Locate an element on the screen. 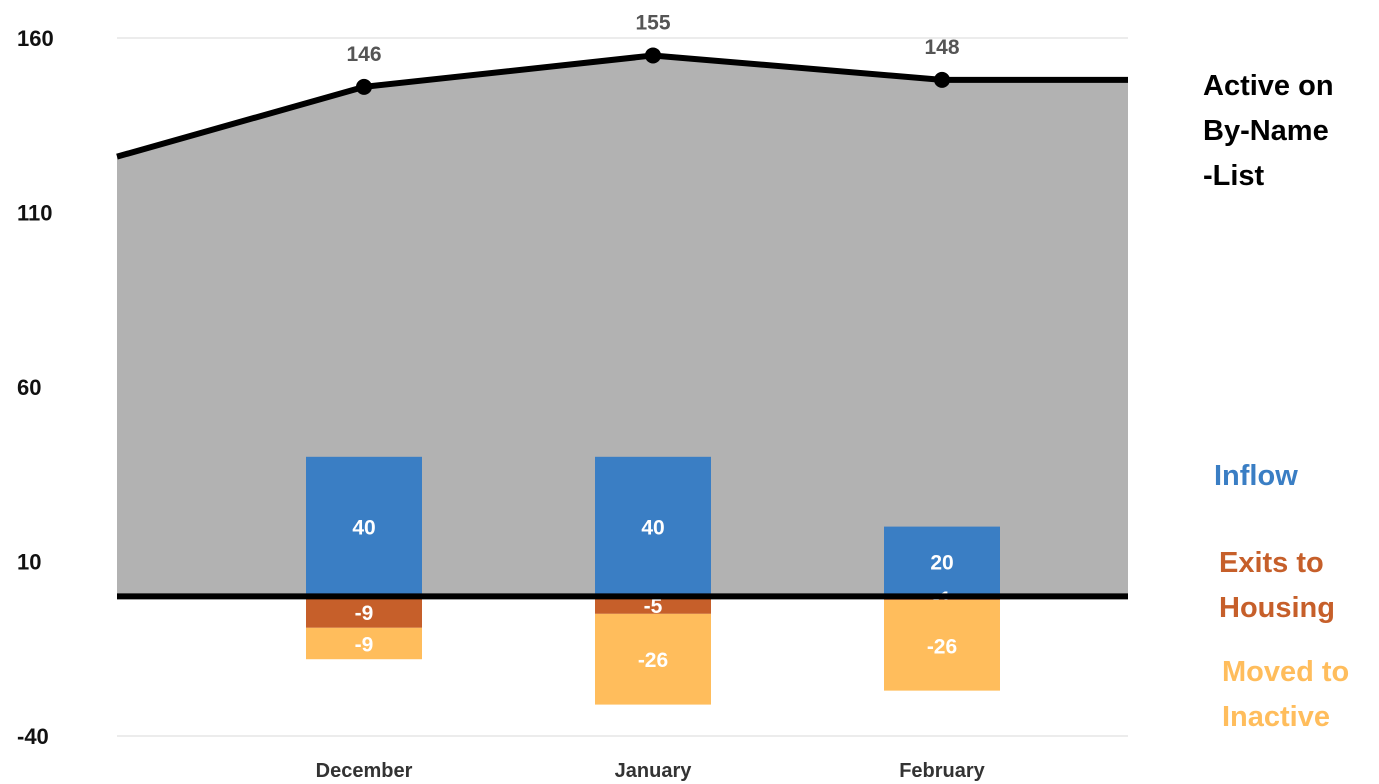 The height and width of the screenshot is (784, 1379). y-tick-label: -40 is located at coordinates (33, 736).